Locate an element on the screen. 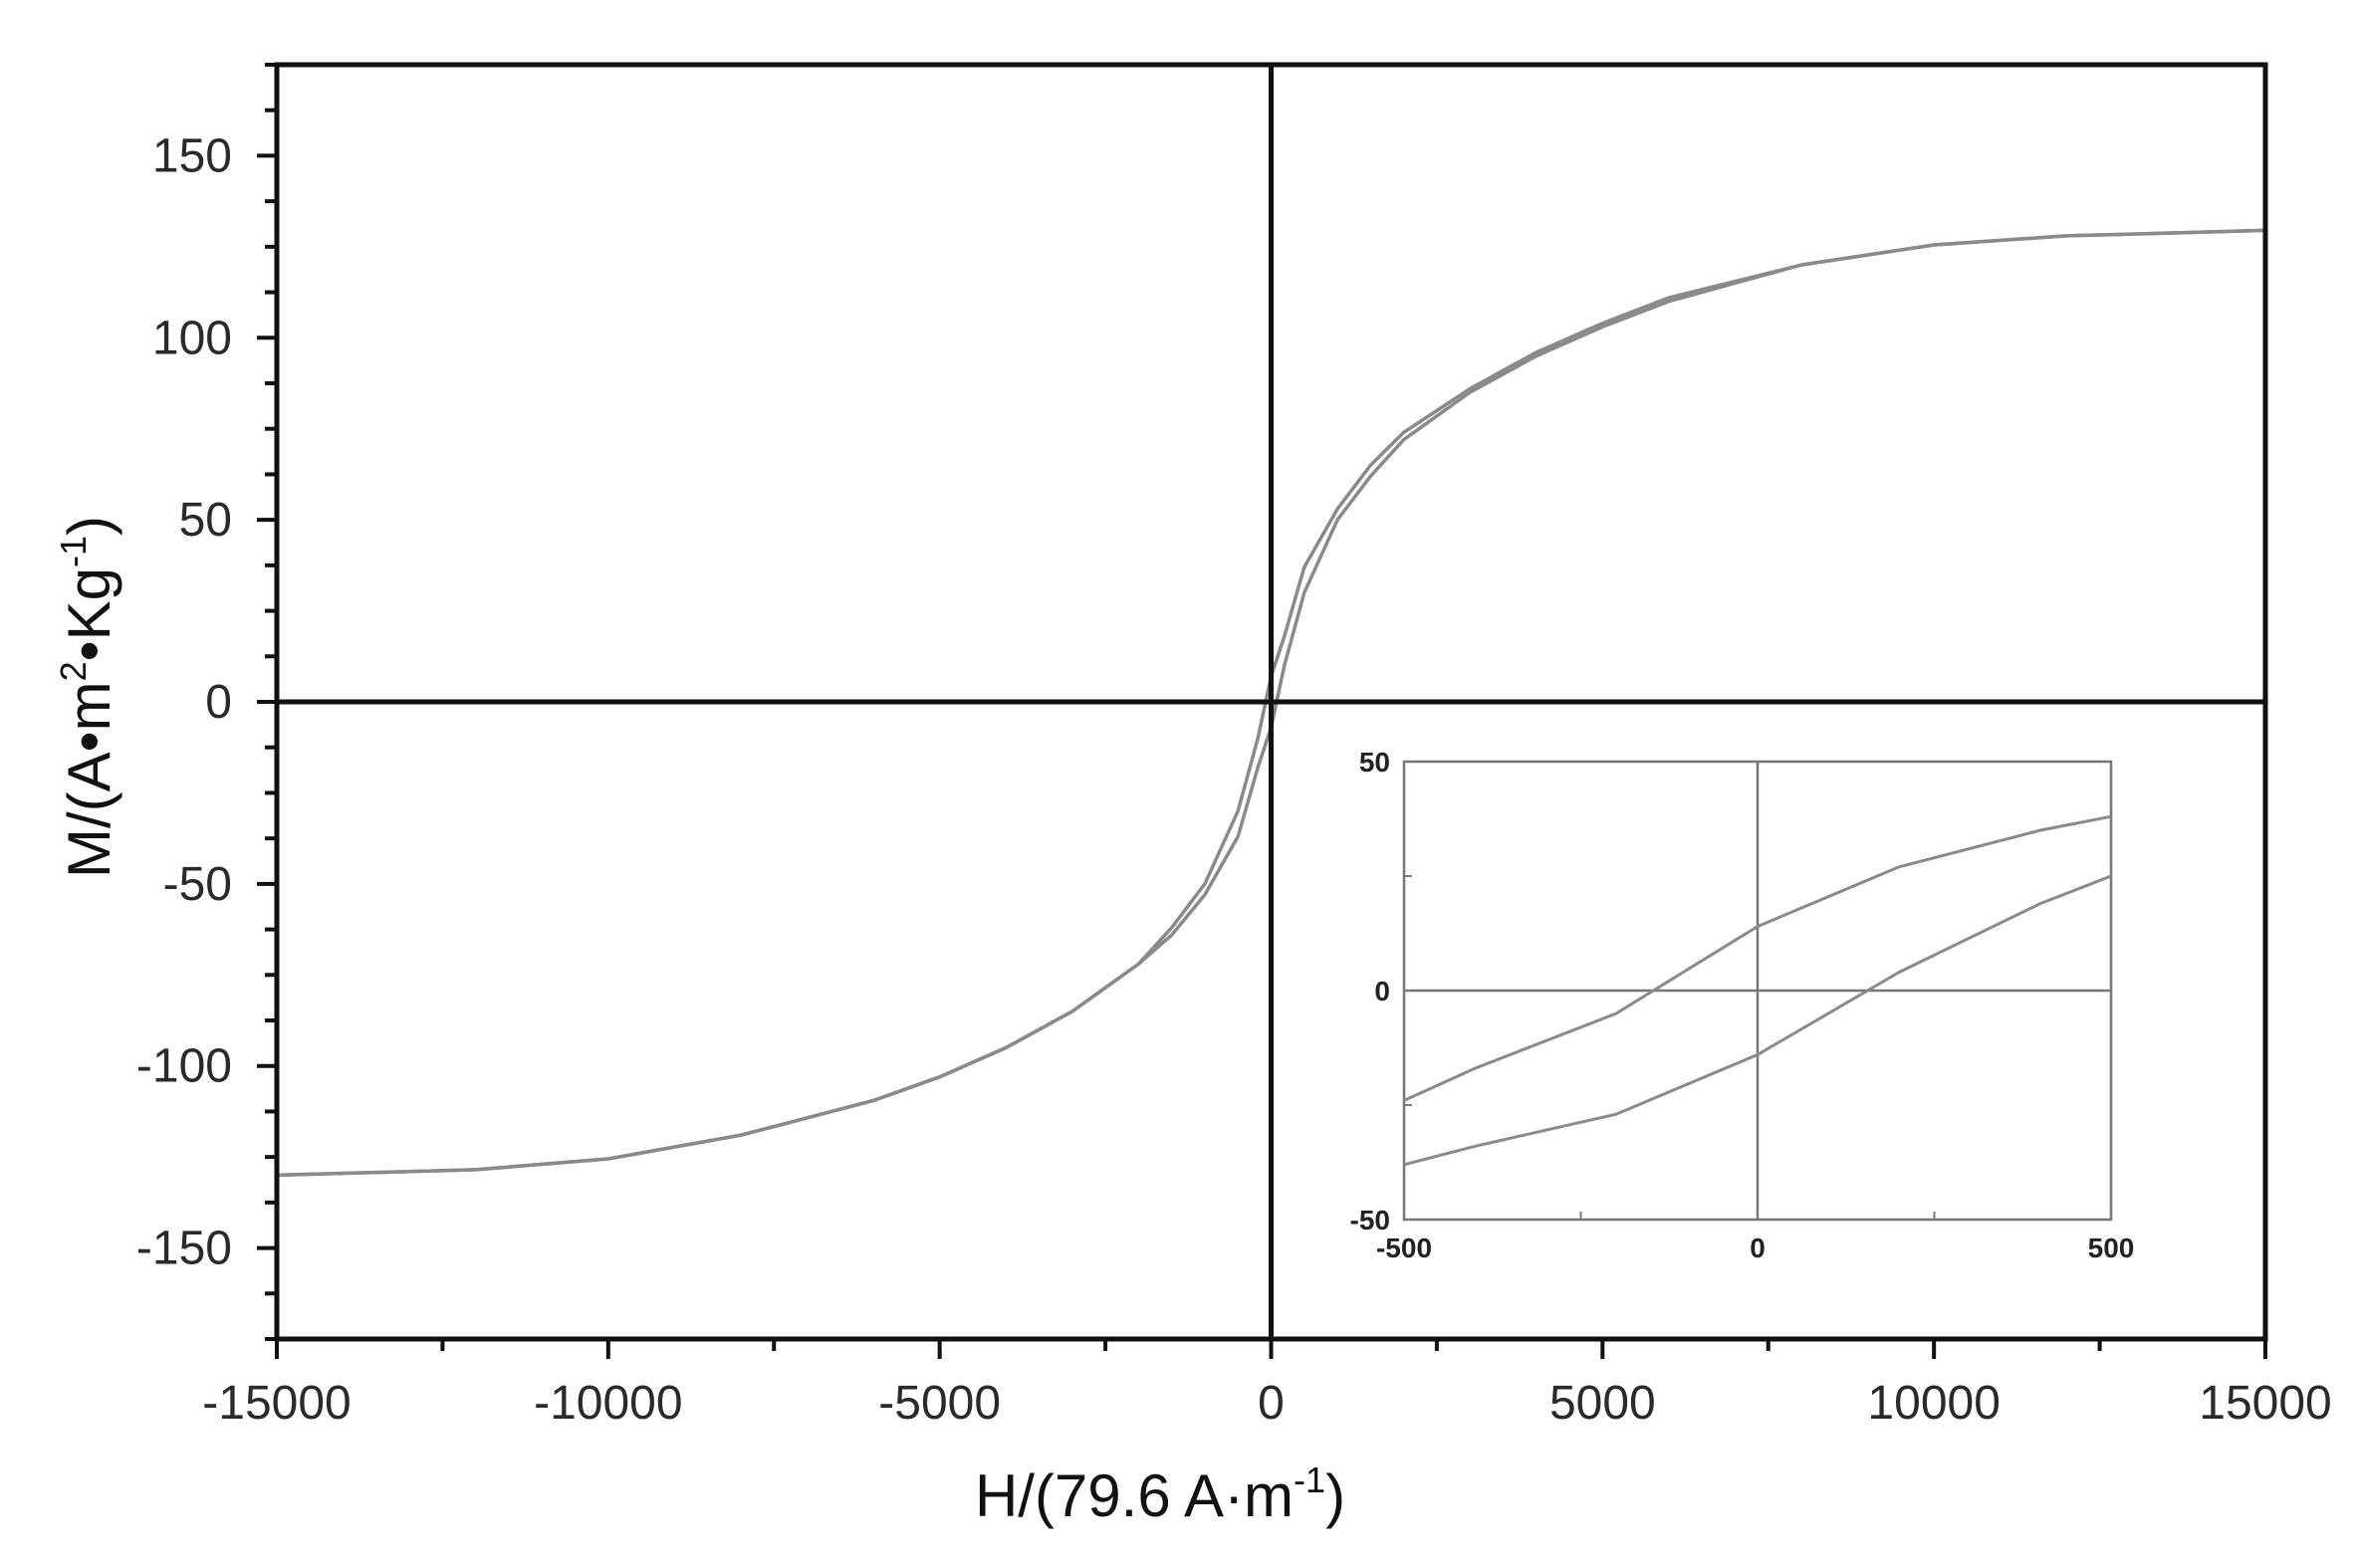  x-tick-label: -15000 is located at coordinates (276, 1404).